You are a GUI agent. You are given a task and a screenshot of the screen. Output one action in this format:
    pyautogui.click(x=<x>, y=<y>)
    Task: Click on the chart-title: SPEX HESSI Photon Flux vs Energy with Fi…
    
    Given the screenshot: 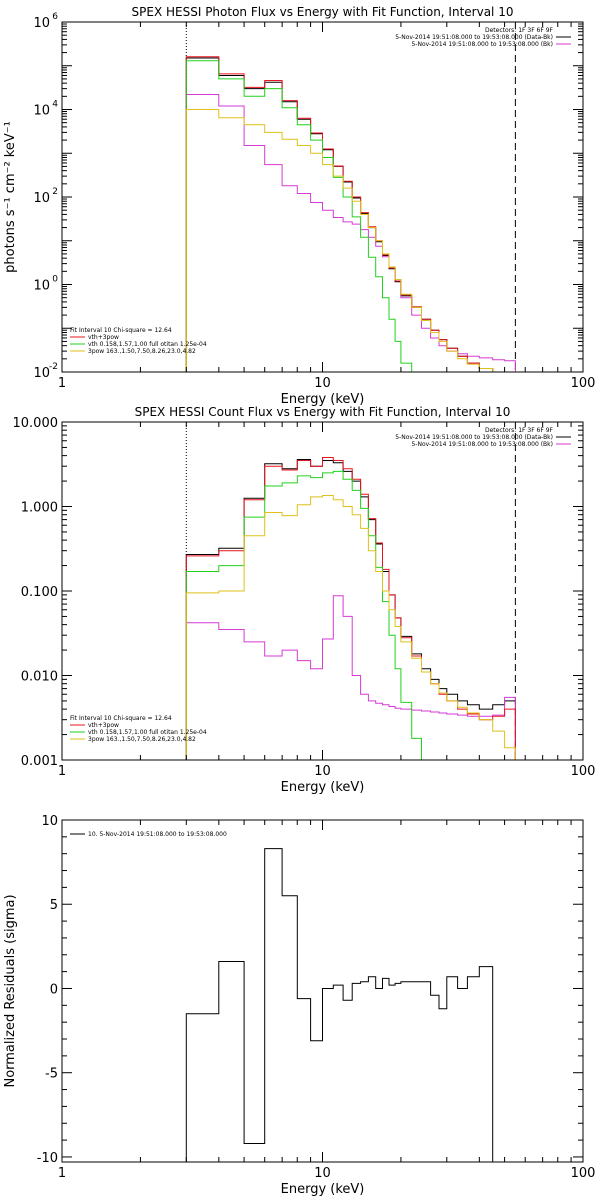 What is the action you would take?
    pyautogui.click(x=323, y=12)
    